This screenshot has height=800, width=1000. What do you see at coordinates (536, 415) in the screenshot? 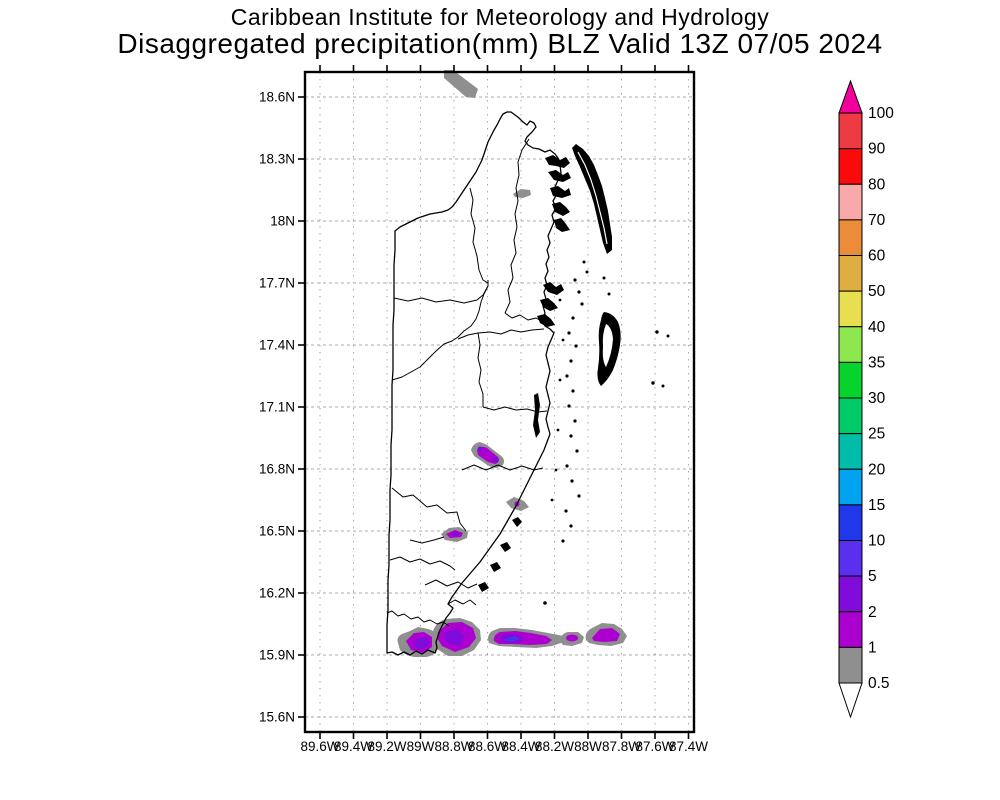
I see `lagoon-strip` at bounding box center [536, 415].